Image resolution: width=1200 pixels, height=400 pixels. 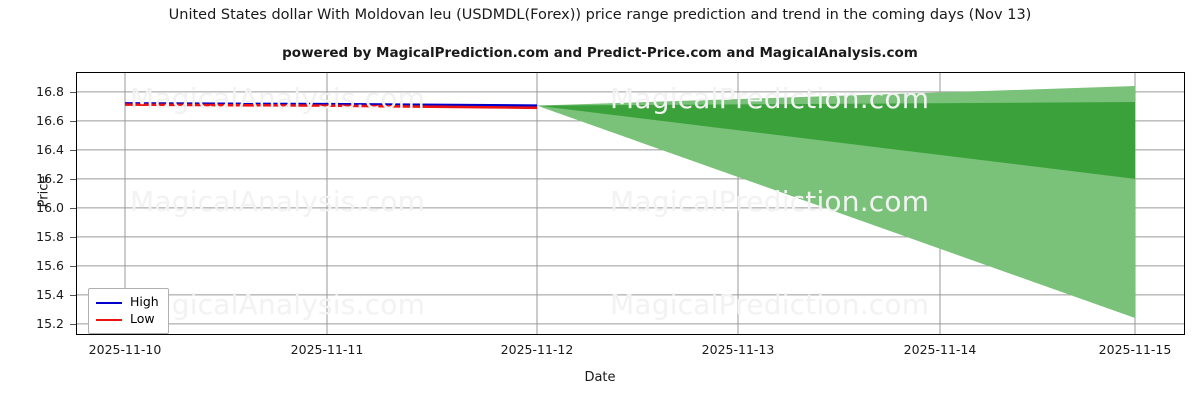 I want to click on legend-swatch-low, so click(x=109, y=319).